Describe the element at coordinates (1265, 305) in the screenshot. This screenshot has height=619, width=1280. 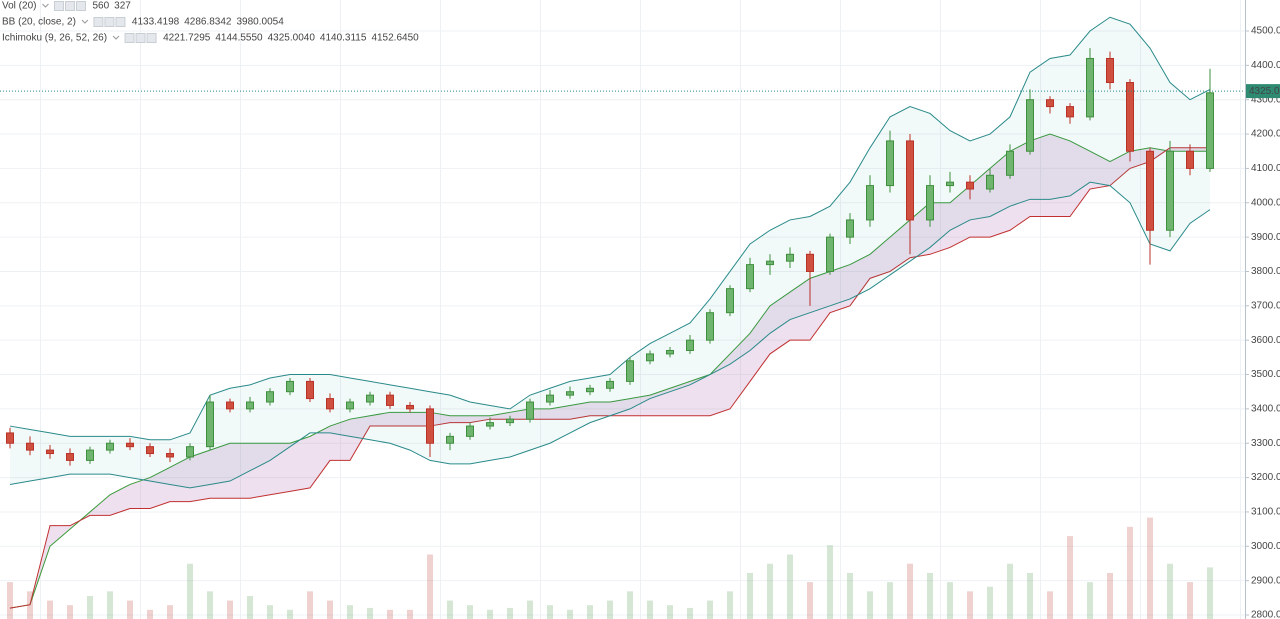
I see `y-tick-label: 3700.00` at that location.